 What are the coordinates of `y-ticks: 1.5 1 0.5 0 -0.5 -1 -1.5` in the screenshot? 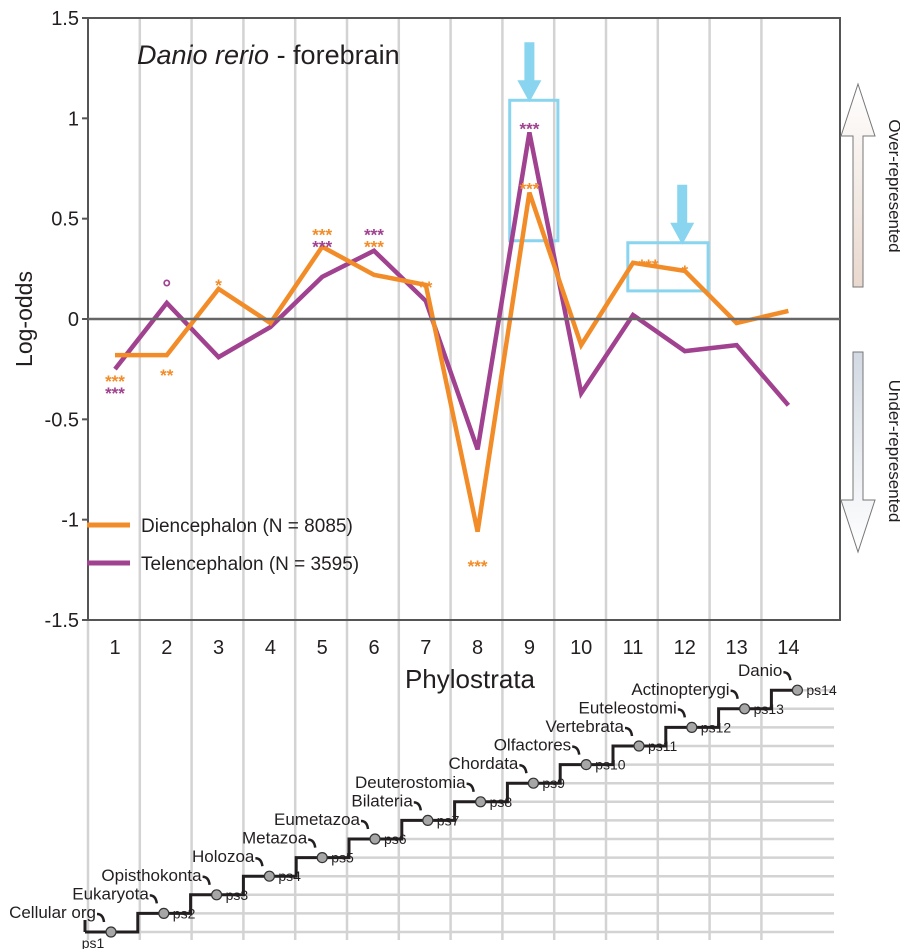 It's located at (66, 320).